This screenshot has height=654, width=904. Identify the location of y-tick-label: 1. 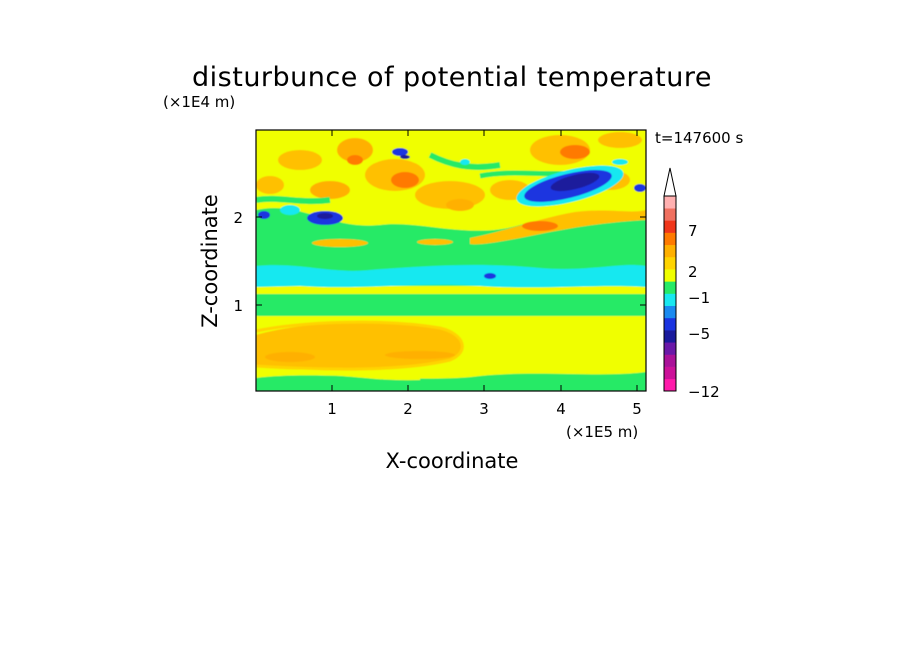
(238, 306).